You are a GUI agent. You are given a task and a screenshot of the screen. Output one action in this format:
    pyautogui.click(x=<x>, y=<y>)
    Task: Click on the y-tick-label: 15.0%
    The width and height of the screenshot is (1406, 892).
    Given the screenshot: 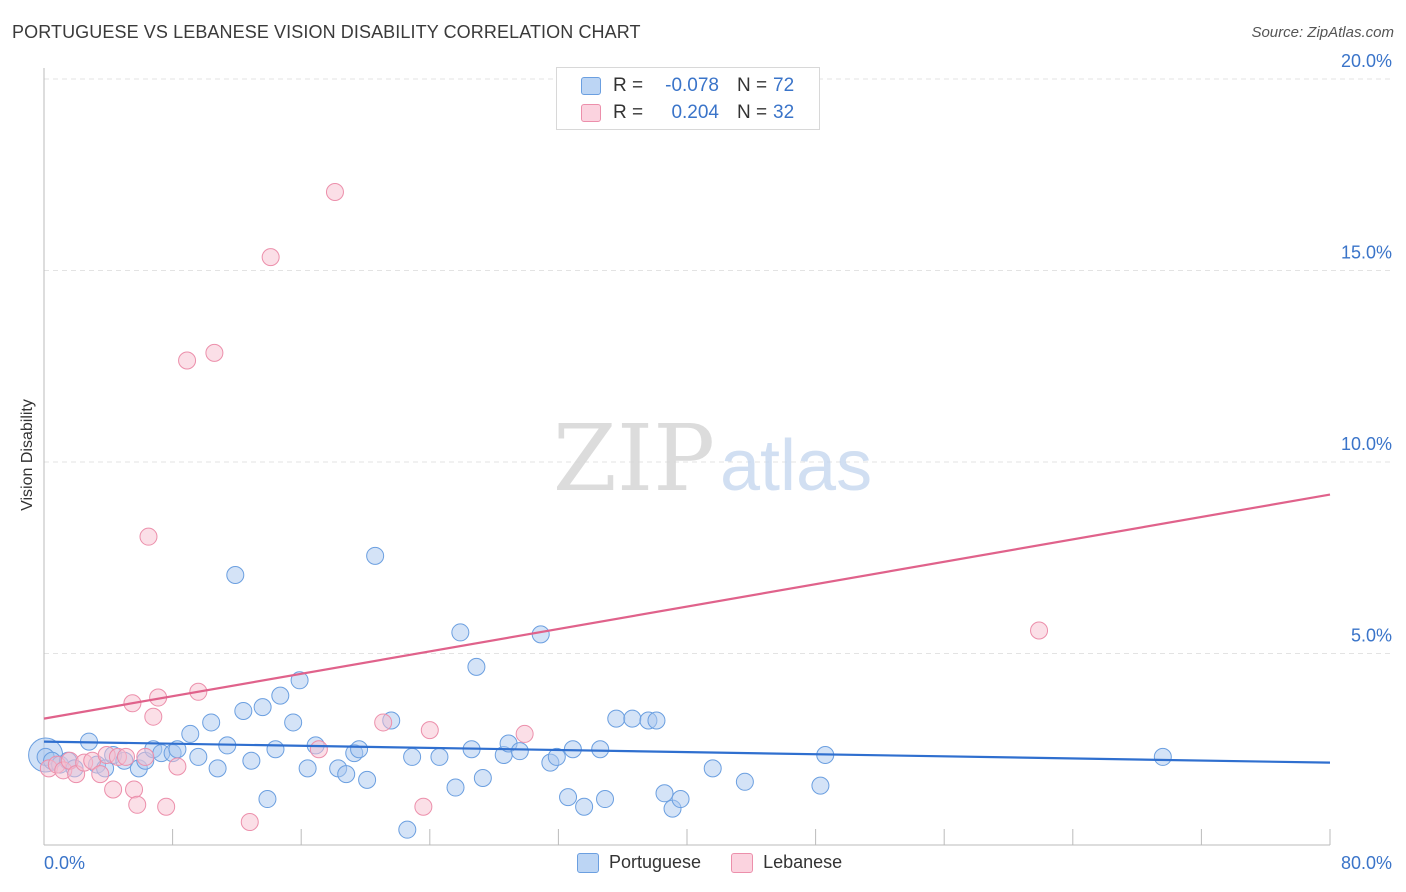 What is the action you would take?
    pyautogui.click(x=1366, y=253)
    